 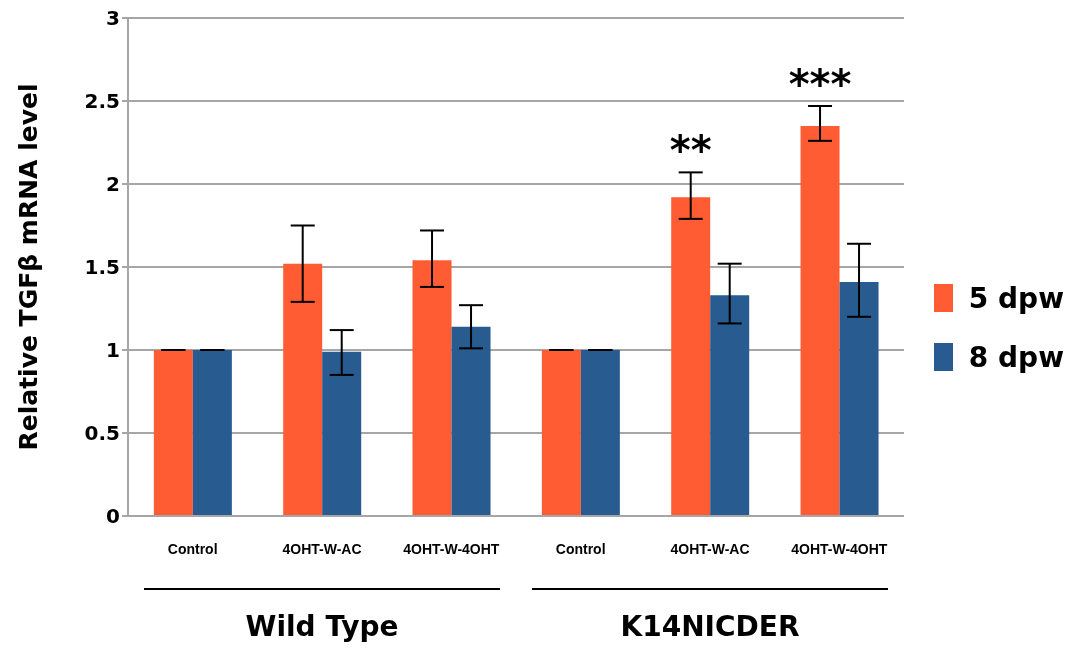 What do you see at coordinates (1016, 357) in the screenshot?
I see `legend-label: 8 dpw` at bounding box center [1016, 357].